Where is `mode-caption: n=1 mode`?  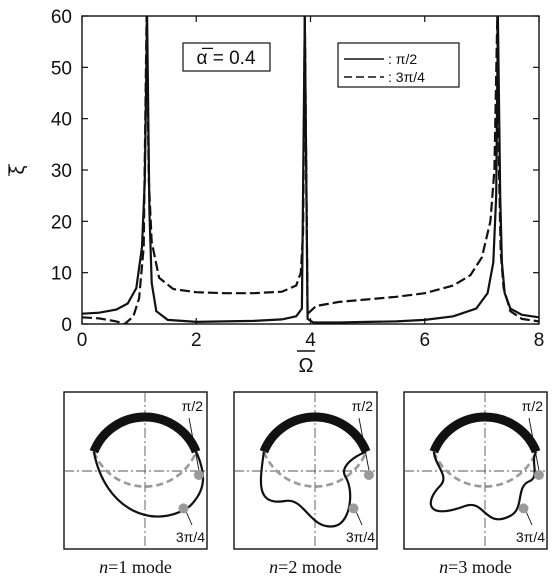
mode-caption: n=1 mode is located at coordinates (135, 567).